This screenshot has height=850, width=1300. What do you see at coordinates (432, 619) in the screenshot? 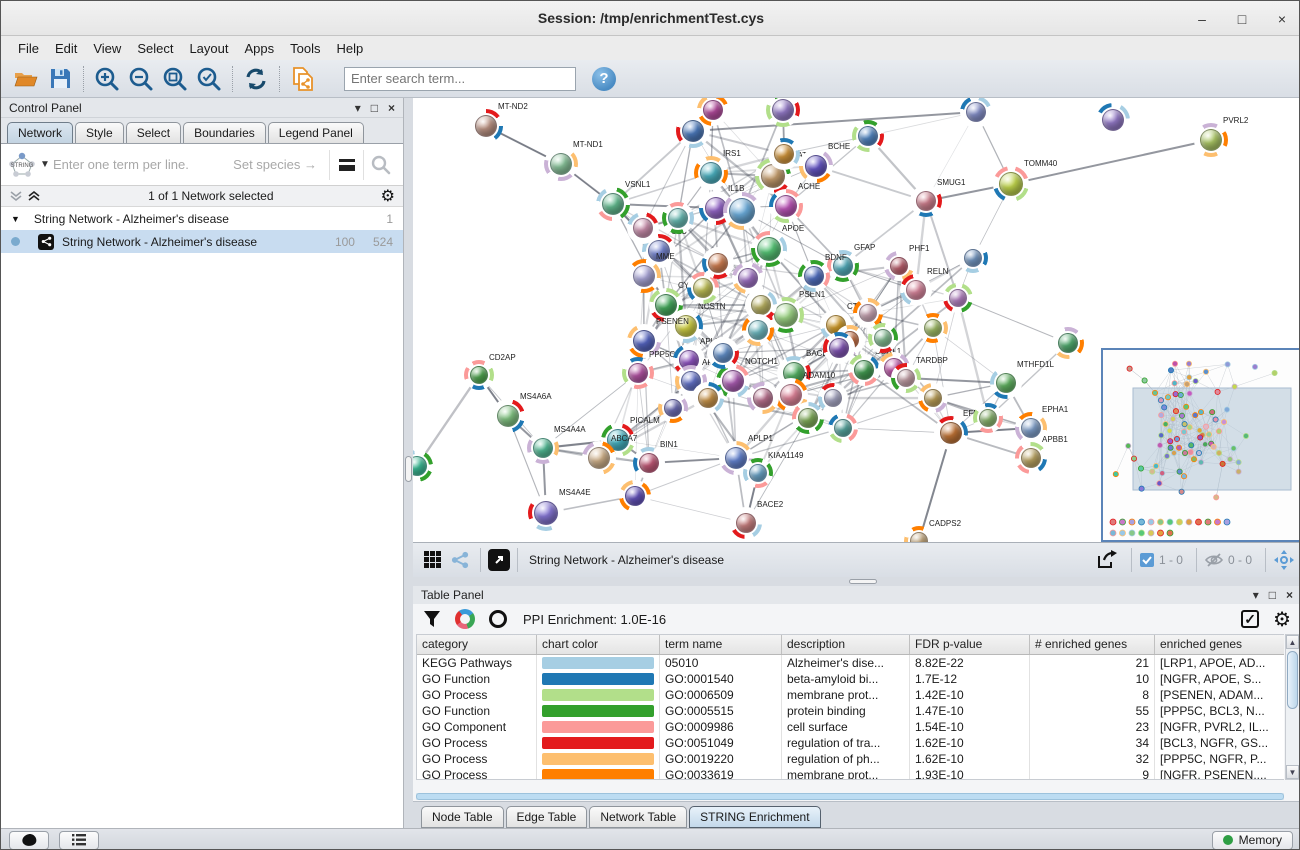
I see `filter-icon` at bounding box center [432, 619].